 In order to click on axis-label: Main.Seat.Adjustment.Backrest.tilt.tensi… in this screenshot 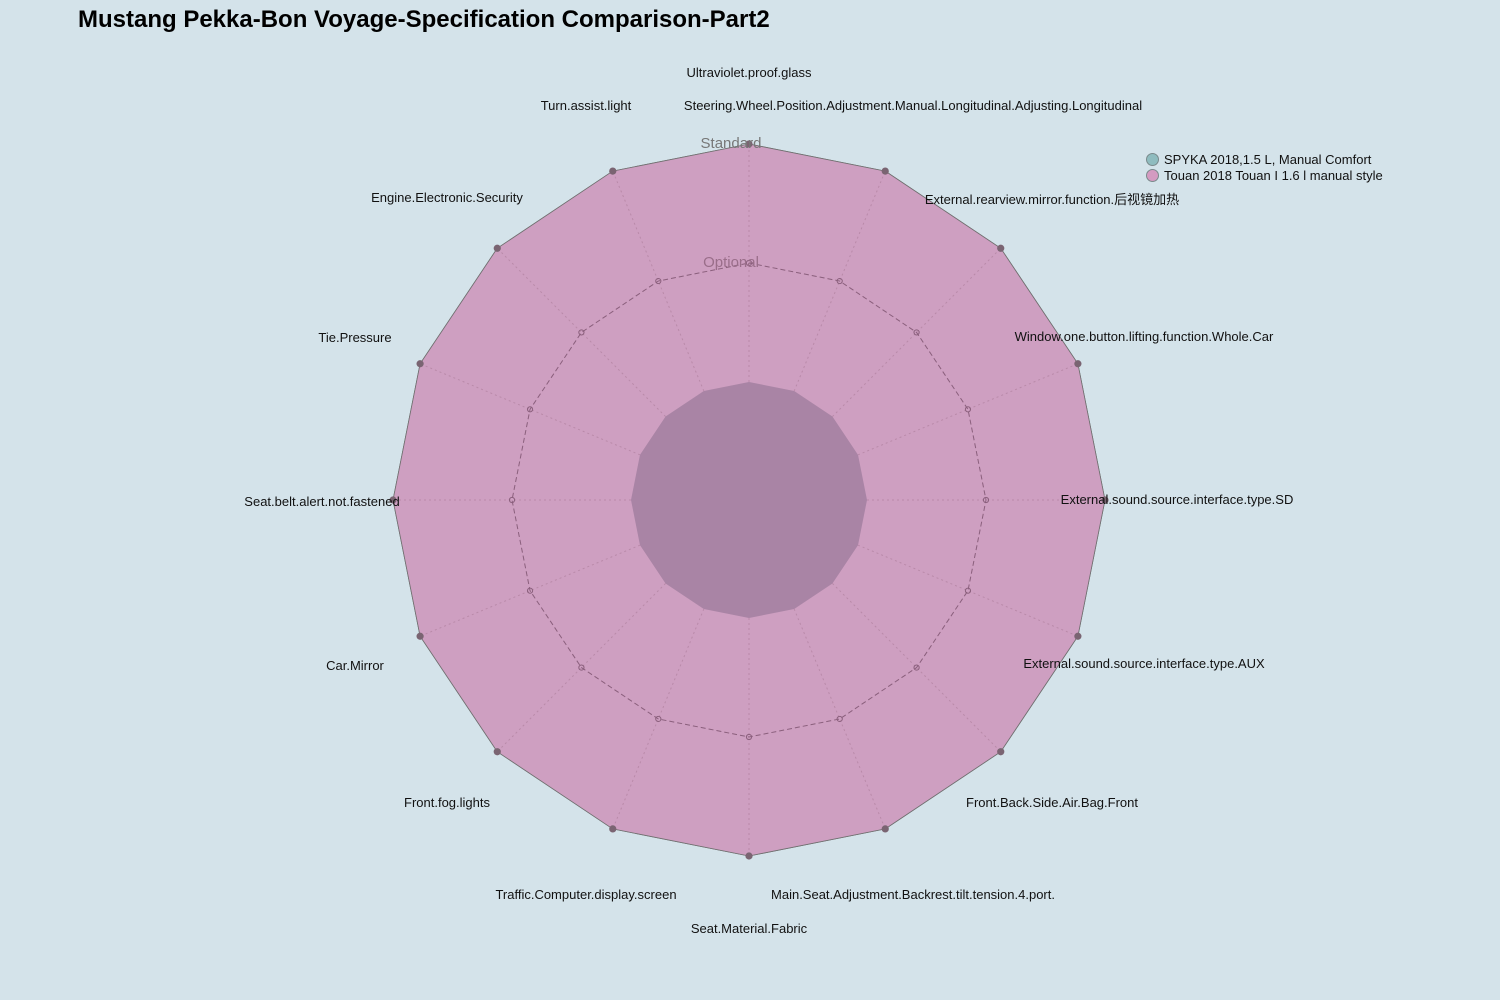, I will do `click(913, 894)`.